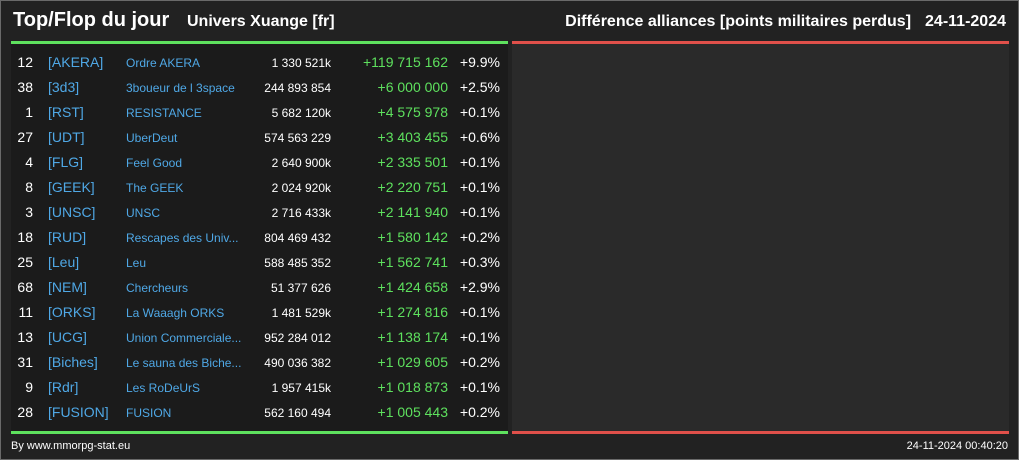  Describe the element at coordinates (136, 263) in the screenshot. I see `alliance-name-link: Leu` at that location.